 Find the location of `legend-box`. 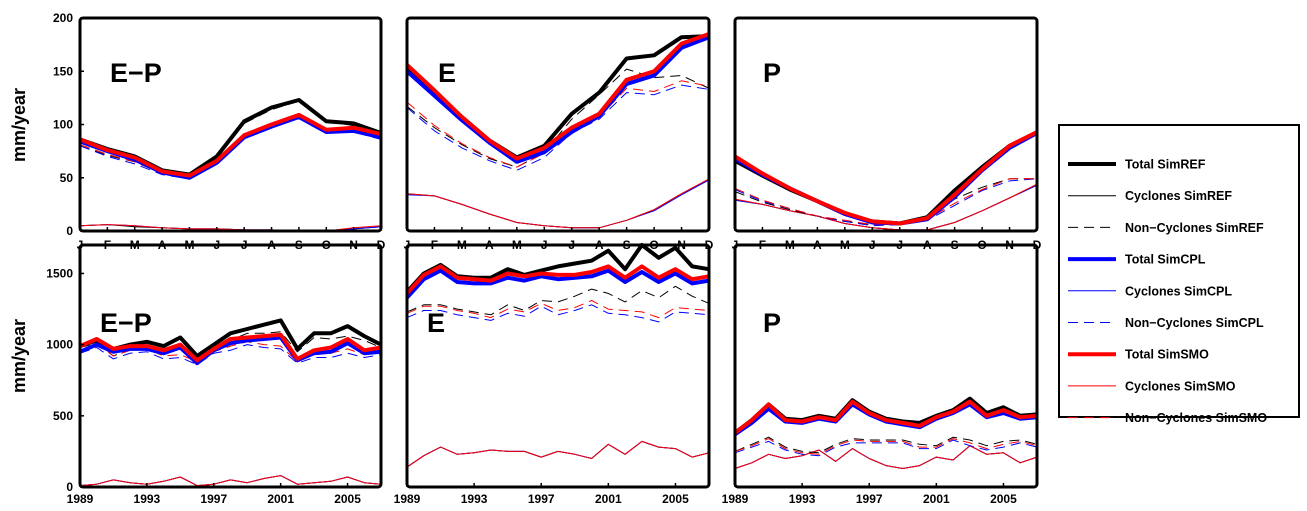

legend-box is located at coordinates (1179, 271).